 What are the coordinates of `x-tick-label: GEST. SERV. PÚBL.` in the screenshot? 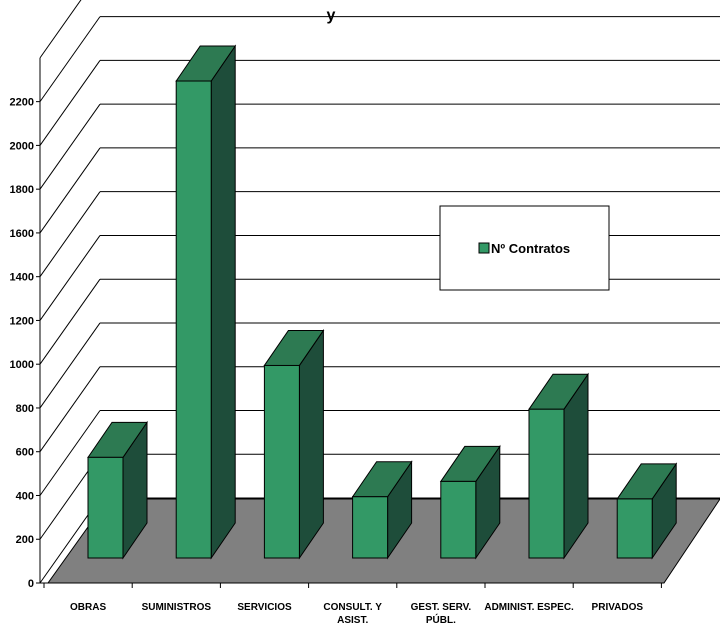 It's located at (441, 614).